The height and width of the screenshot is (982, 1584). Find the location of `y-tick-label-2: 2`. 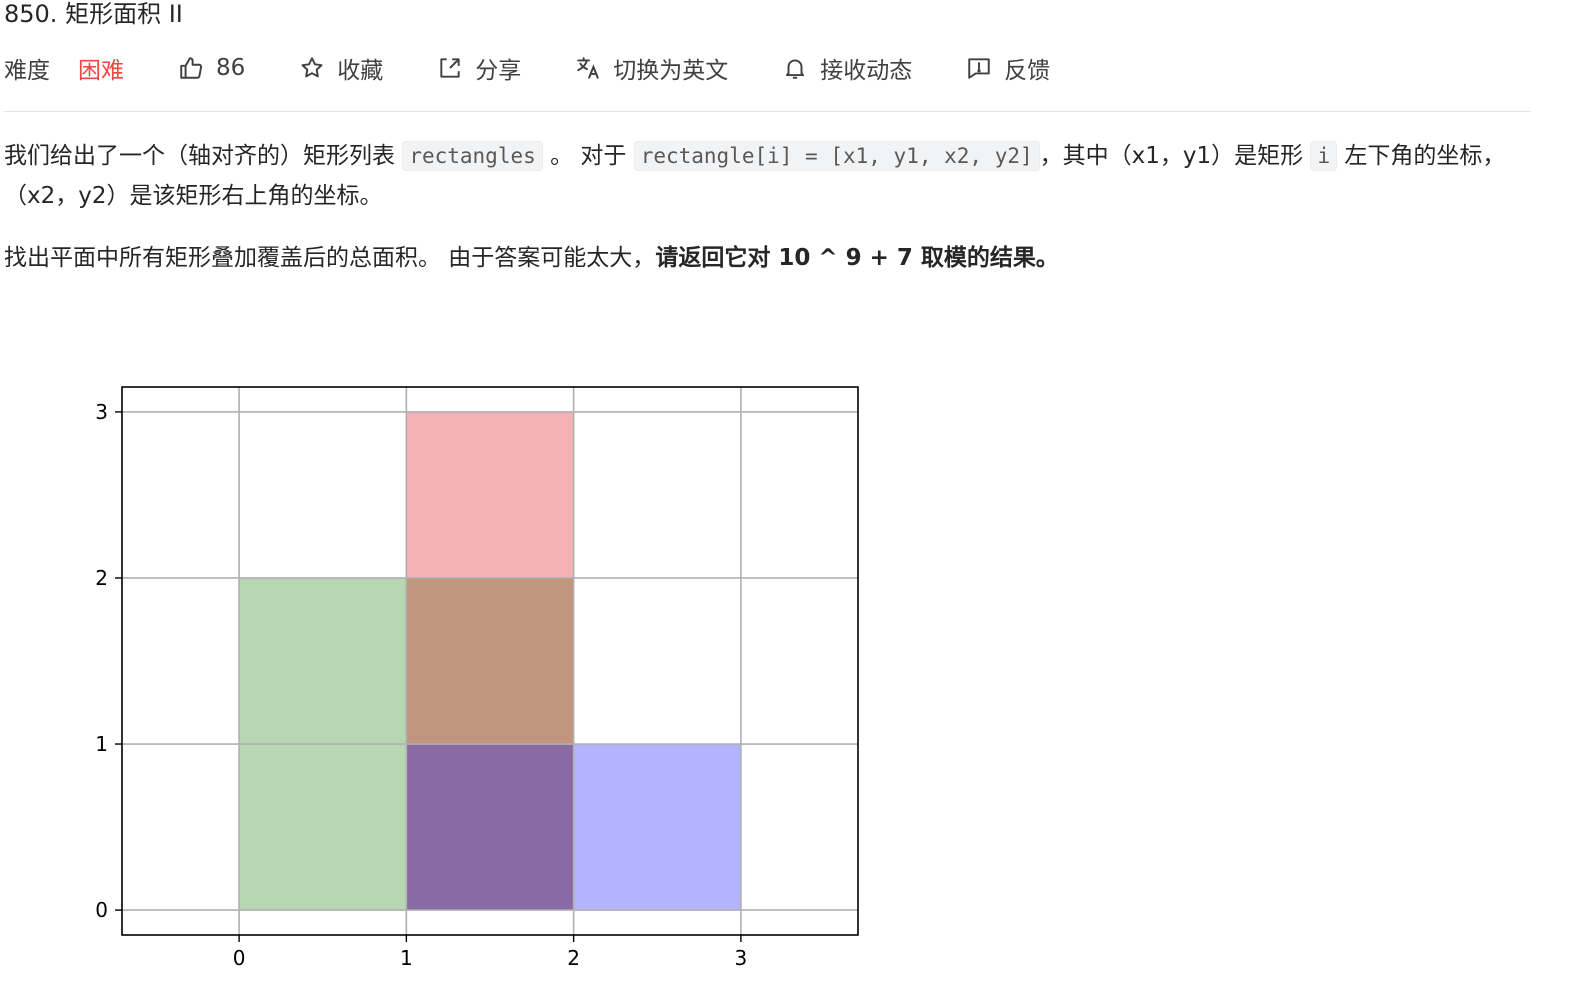

y-tick-label-2: 2 is located at coordinates (101, 578).